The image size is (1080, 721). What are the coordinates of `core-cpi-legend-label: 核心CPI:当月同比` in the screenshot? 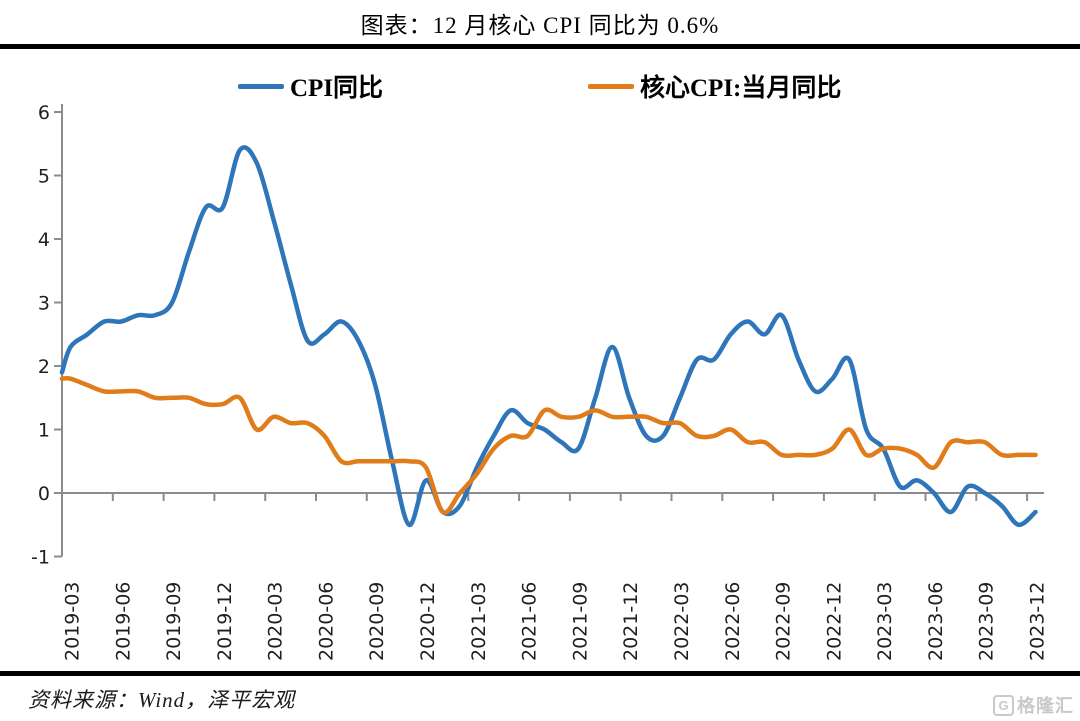 It's located at (741, 88).